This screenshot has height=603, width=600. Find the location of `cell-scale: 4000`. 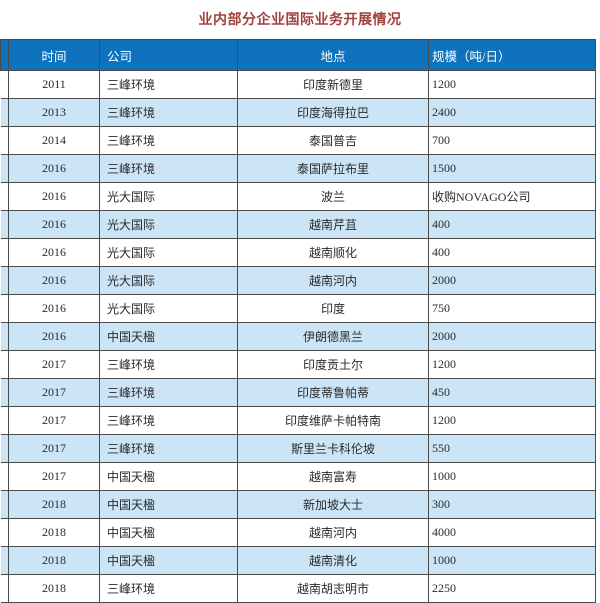

cell-scale: 4000 is located at coordinates (512, 532).